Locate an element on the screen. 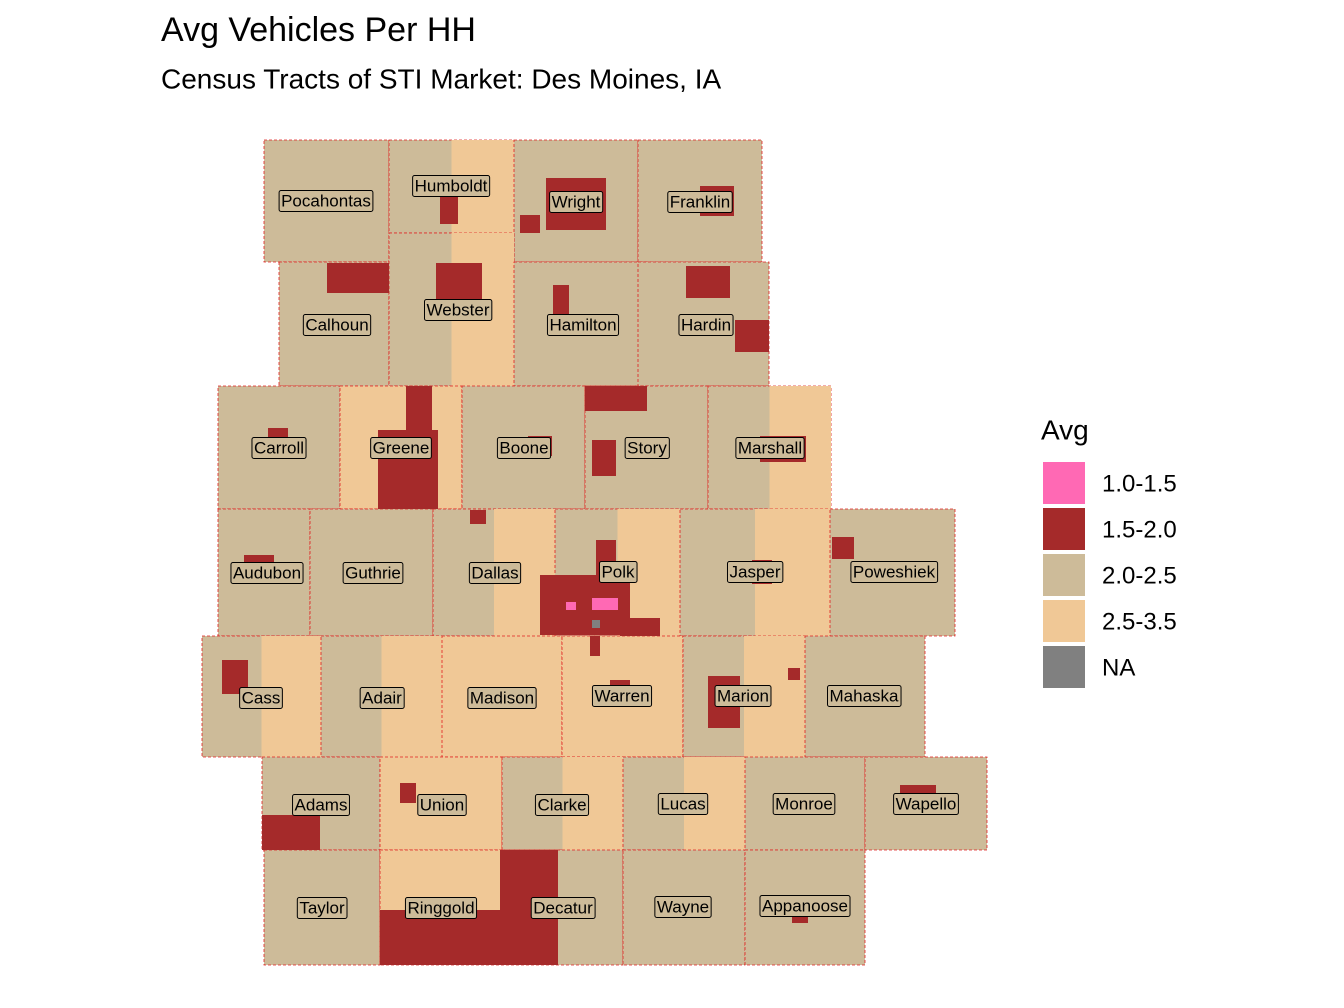 This screenshot has width=1344, height=1008. county-label: Adams is located at coordinates (321, 804).